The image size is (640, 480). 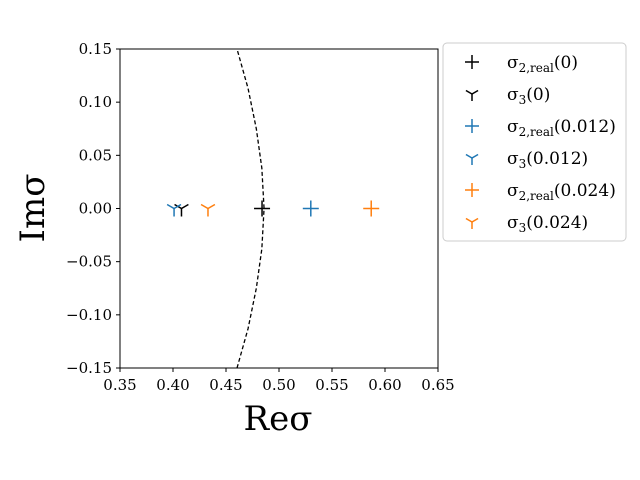 What do you see at coordinates (95, 102) in the screenshot?
I see `y-tick-label: 0.10` at bounding box center [95, 102].